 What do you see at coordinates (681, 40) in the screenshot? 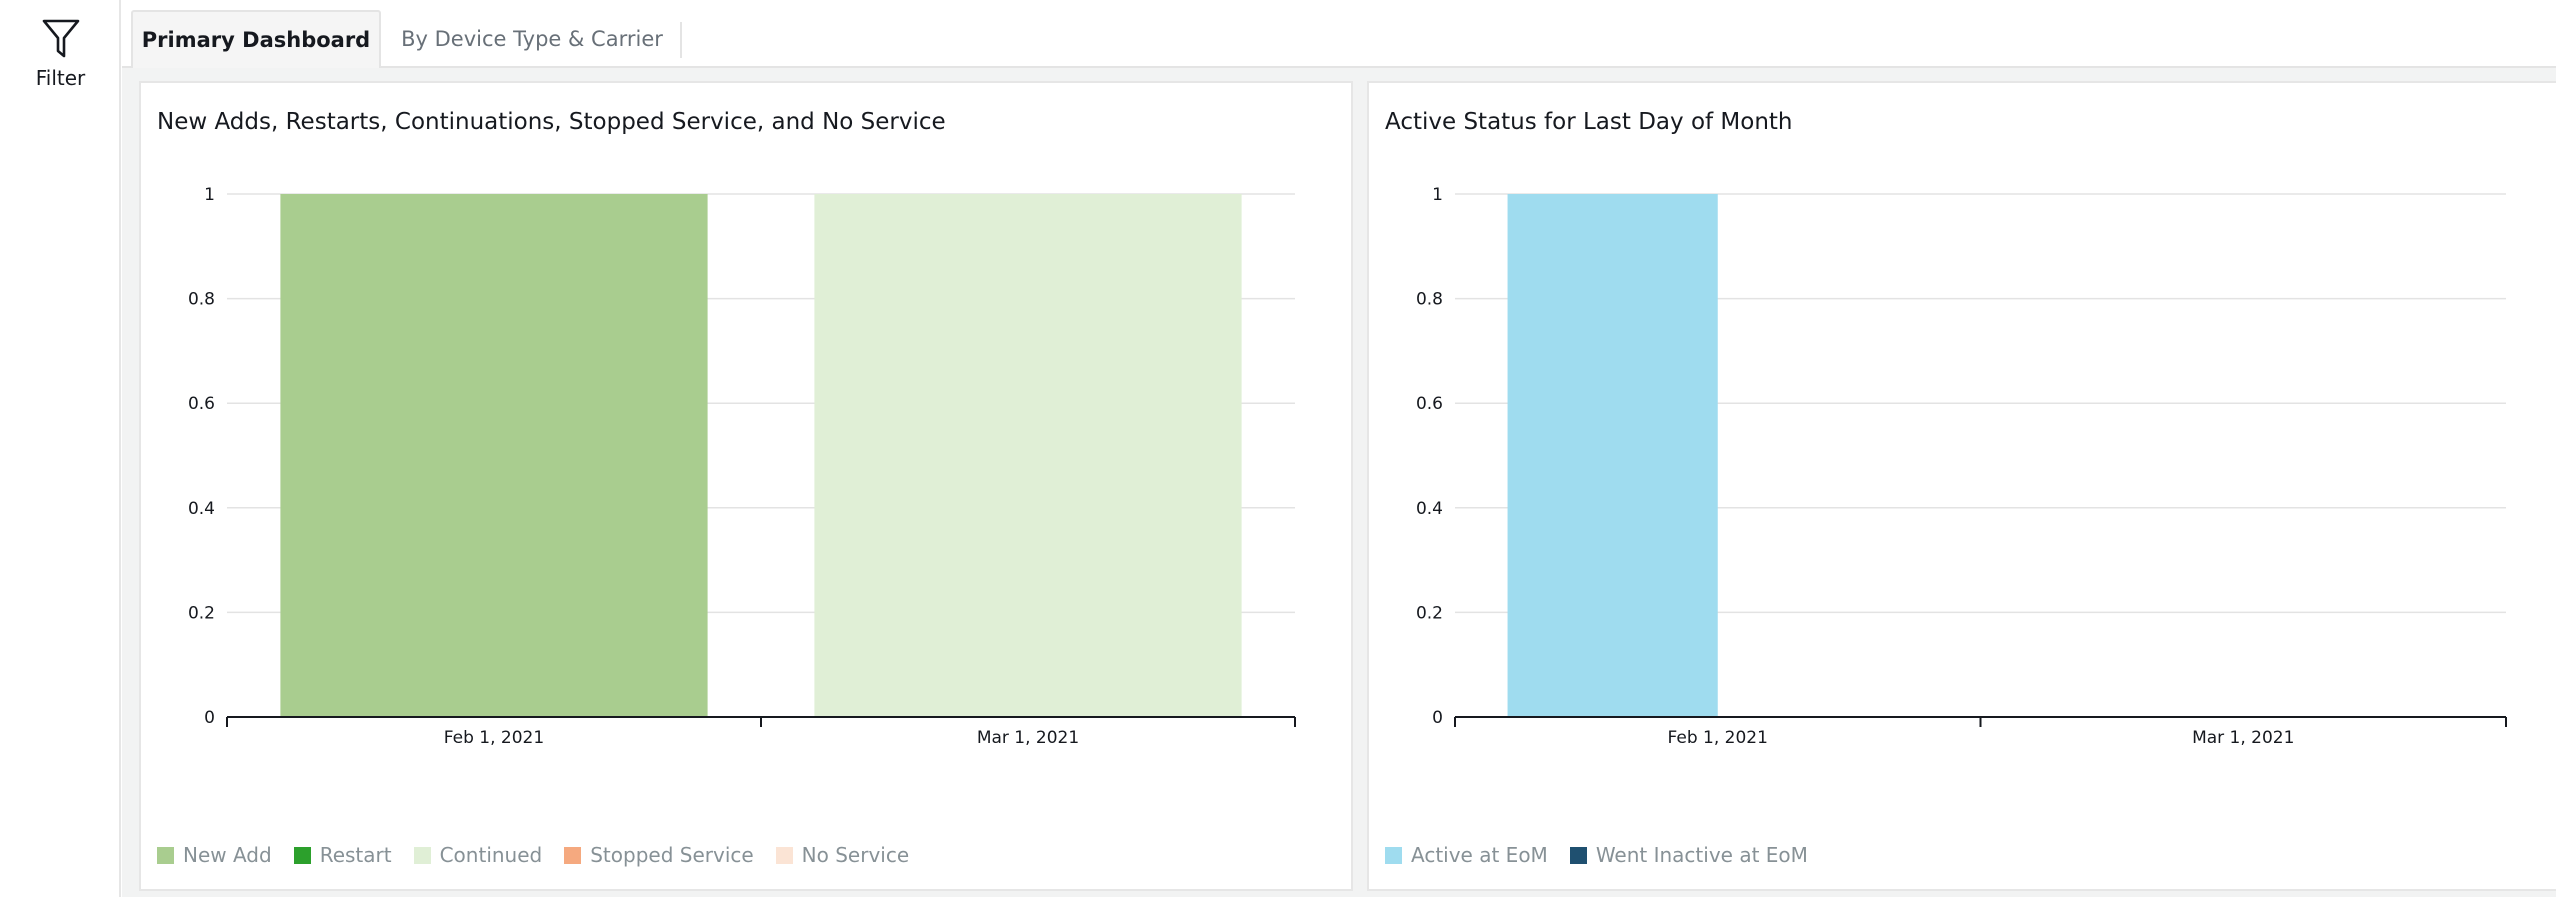
I see `tab-divider` at bounding box center [681, 40].